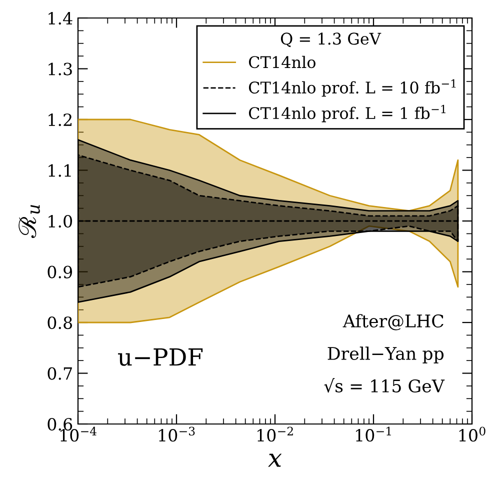  Describe the element at coordinates (60, 221) in the screenshot. I see `y-tick-label: 1.0` at that location.